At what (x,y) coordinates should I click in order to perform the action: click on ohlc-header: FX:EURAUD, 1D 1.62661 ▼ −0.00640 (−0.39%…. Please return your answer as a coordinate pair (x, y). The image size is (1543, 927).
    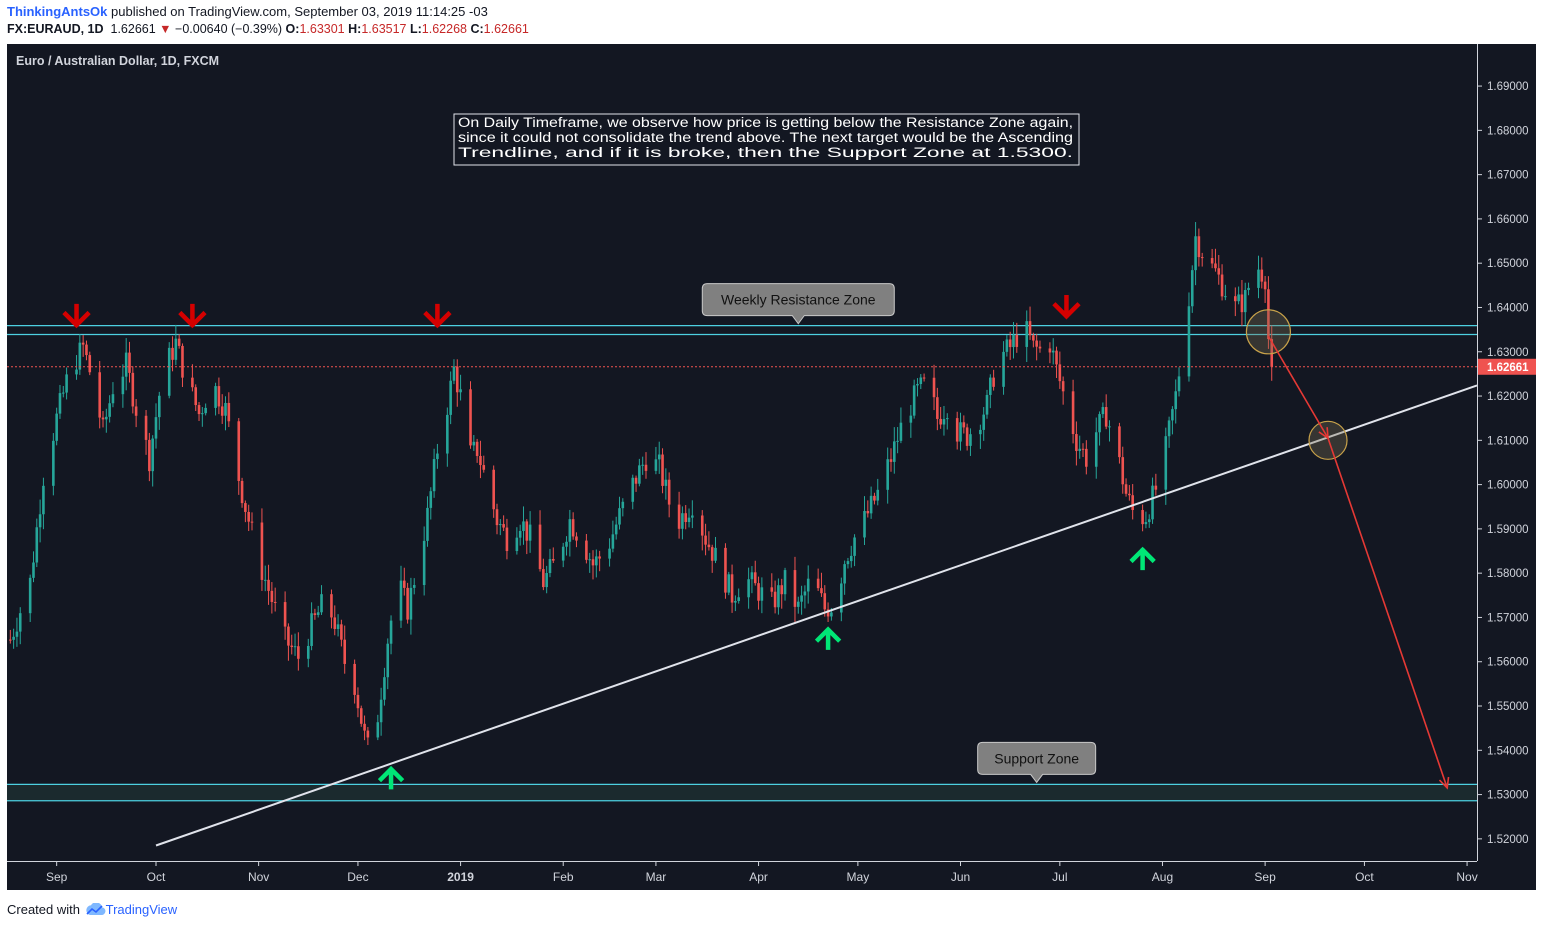
    Looking at the image, I should click on (268, 29).